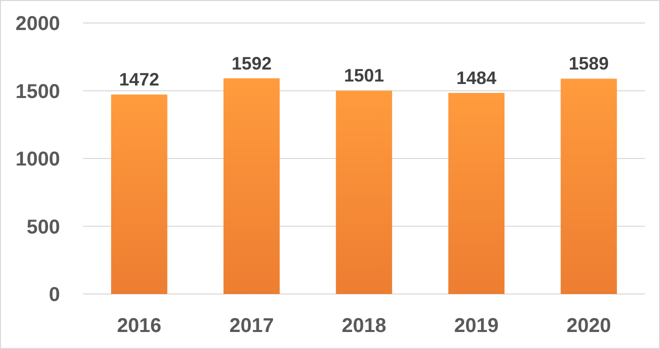  What do you see at coordinates (364, 76) in the screenshot?
I see `data-label: 1501` at bounding box center [364, 76].